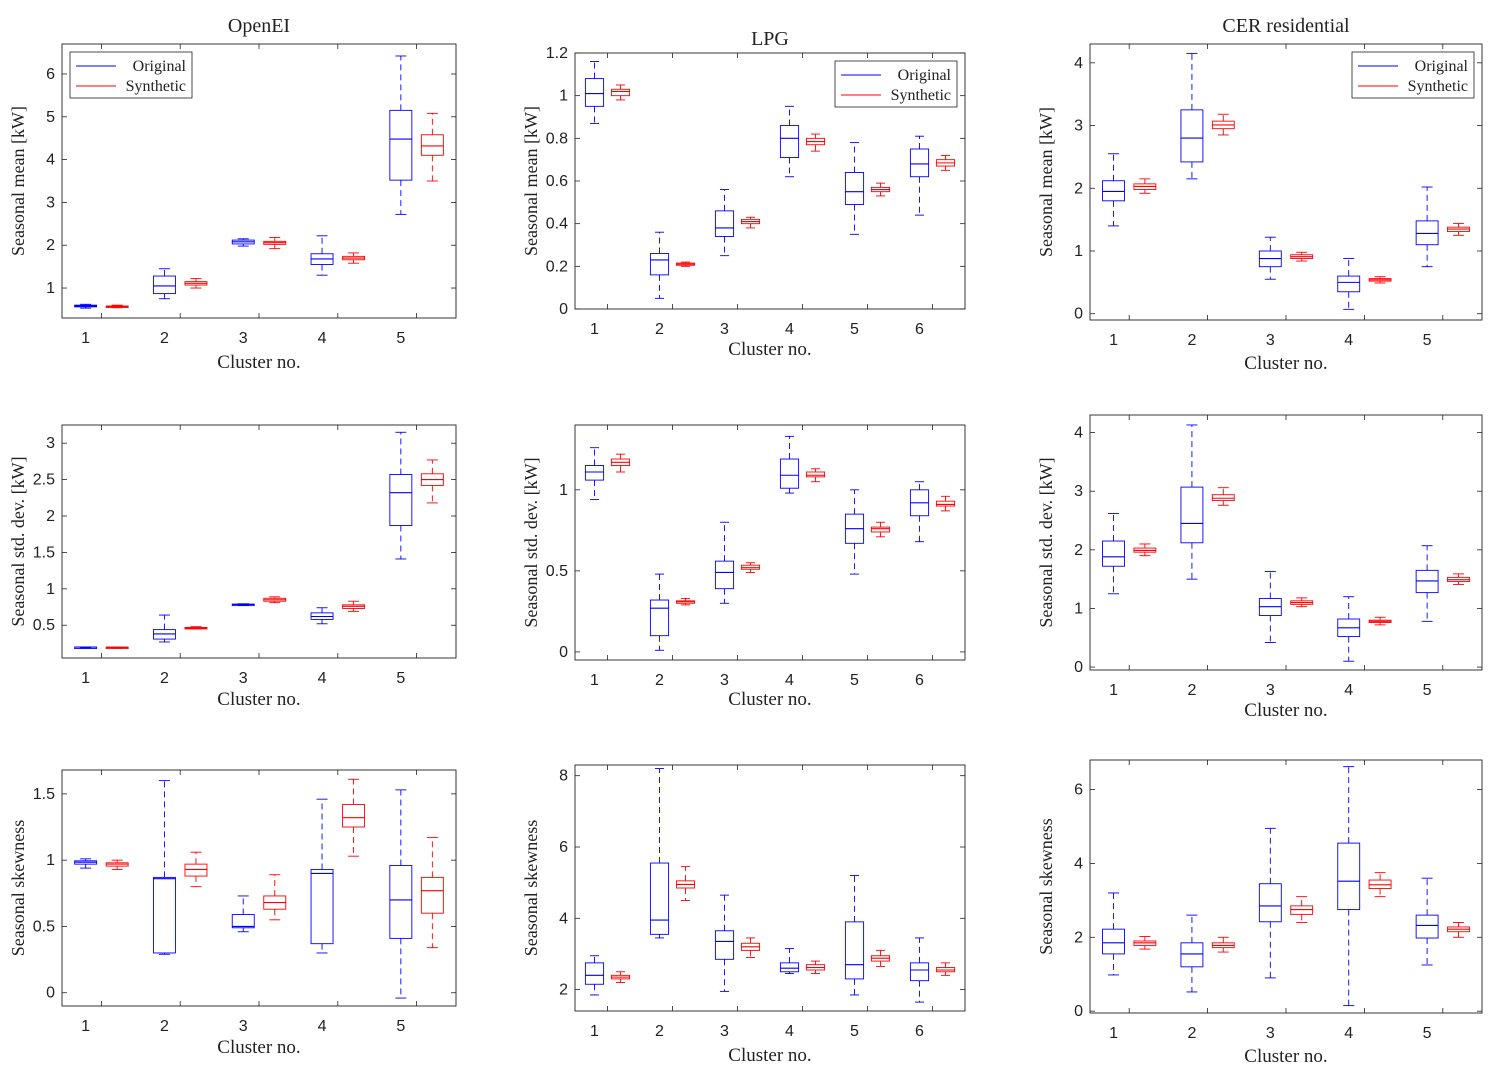  Describe the element at coordinates (18, 888) in the screenshot. I see `y-axis-label: Seasonal skewness` at that location.